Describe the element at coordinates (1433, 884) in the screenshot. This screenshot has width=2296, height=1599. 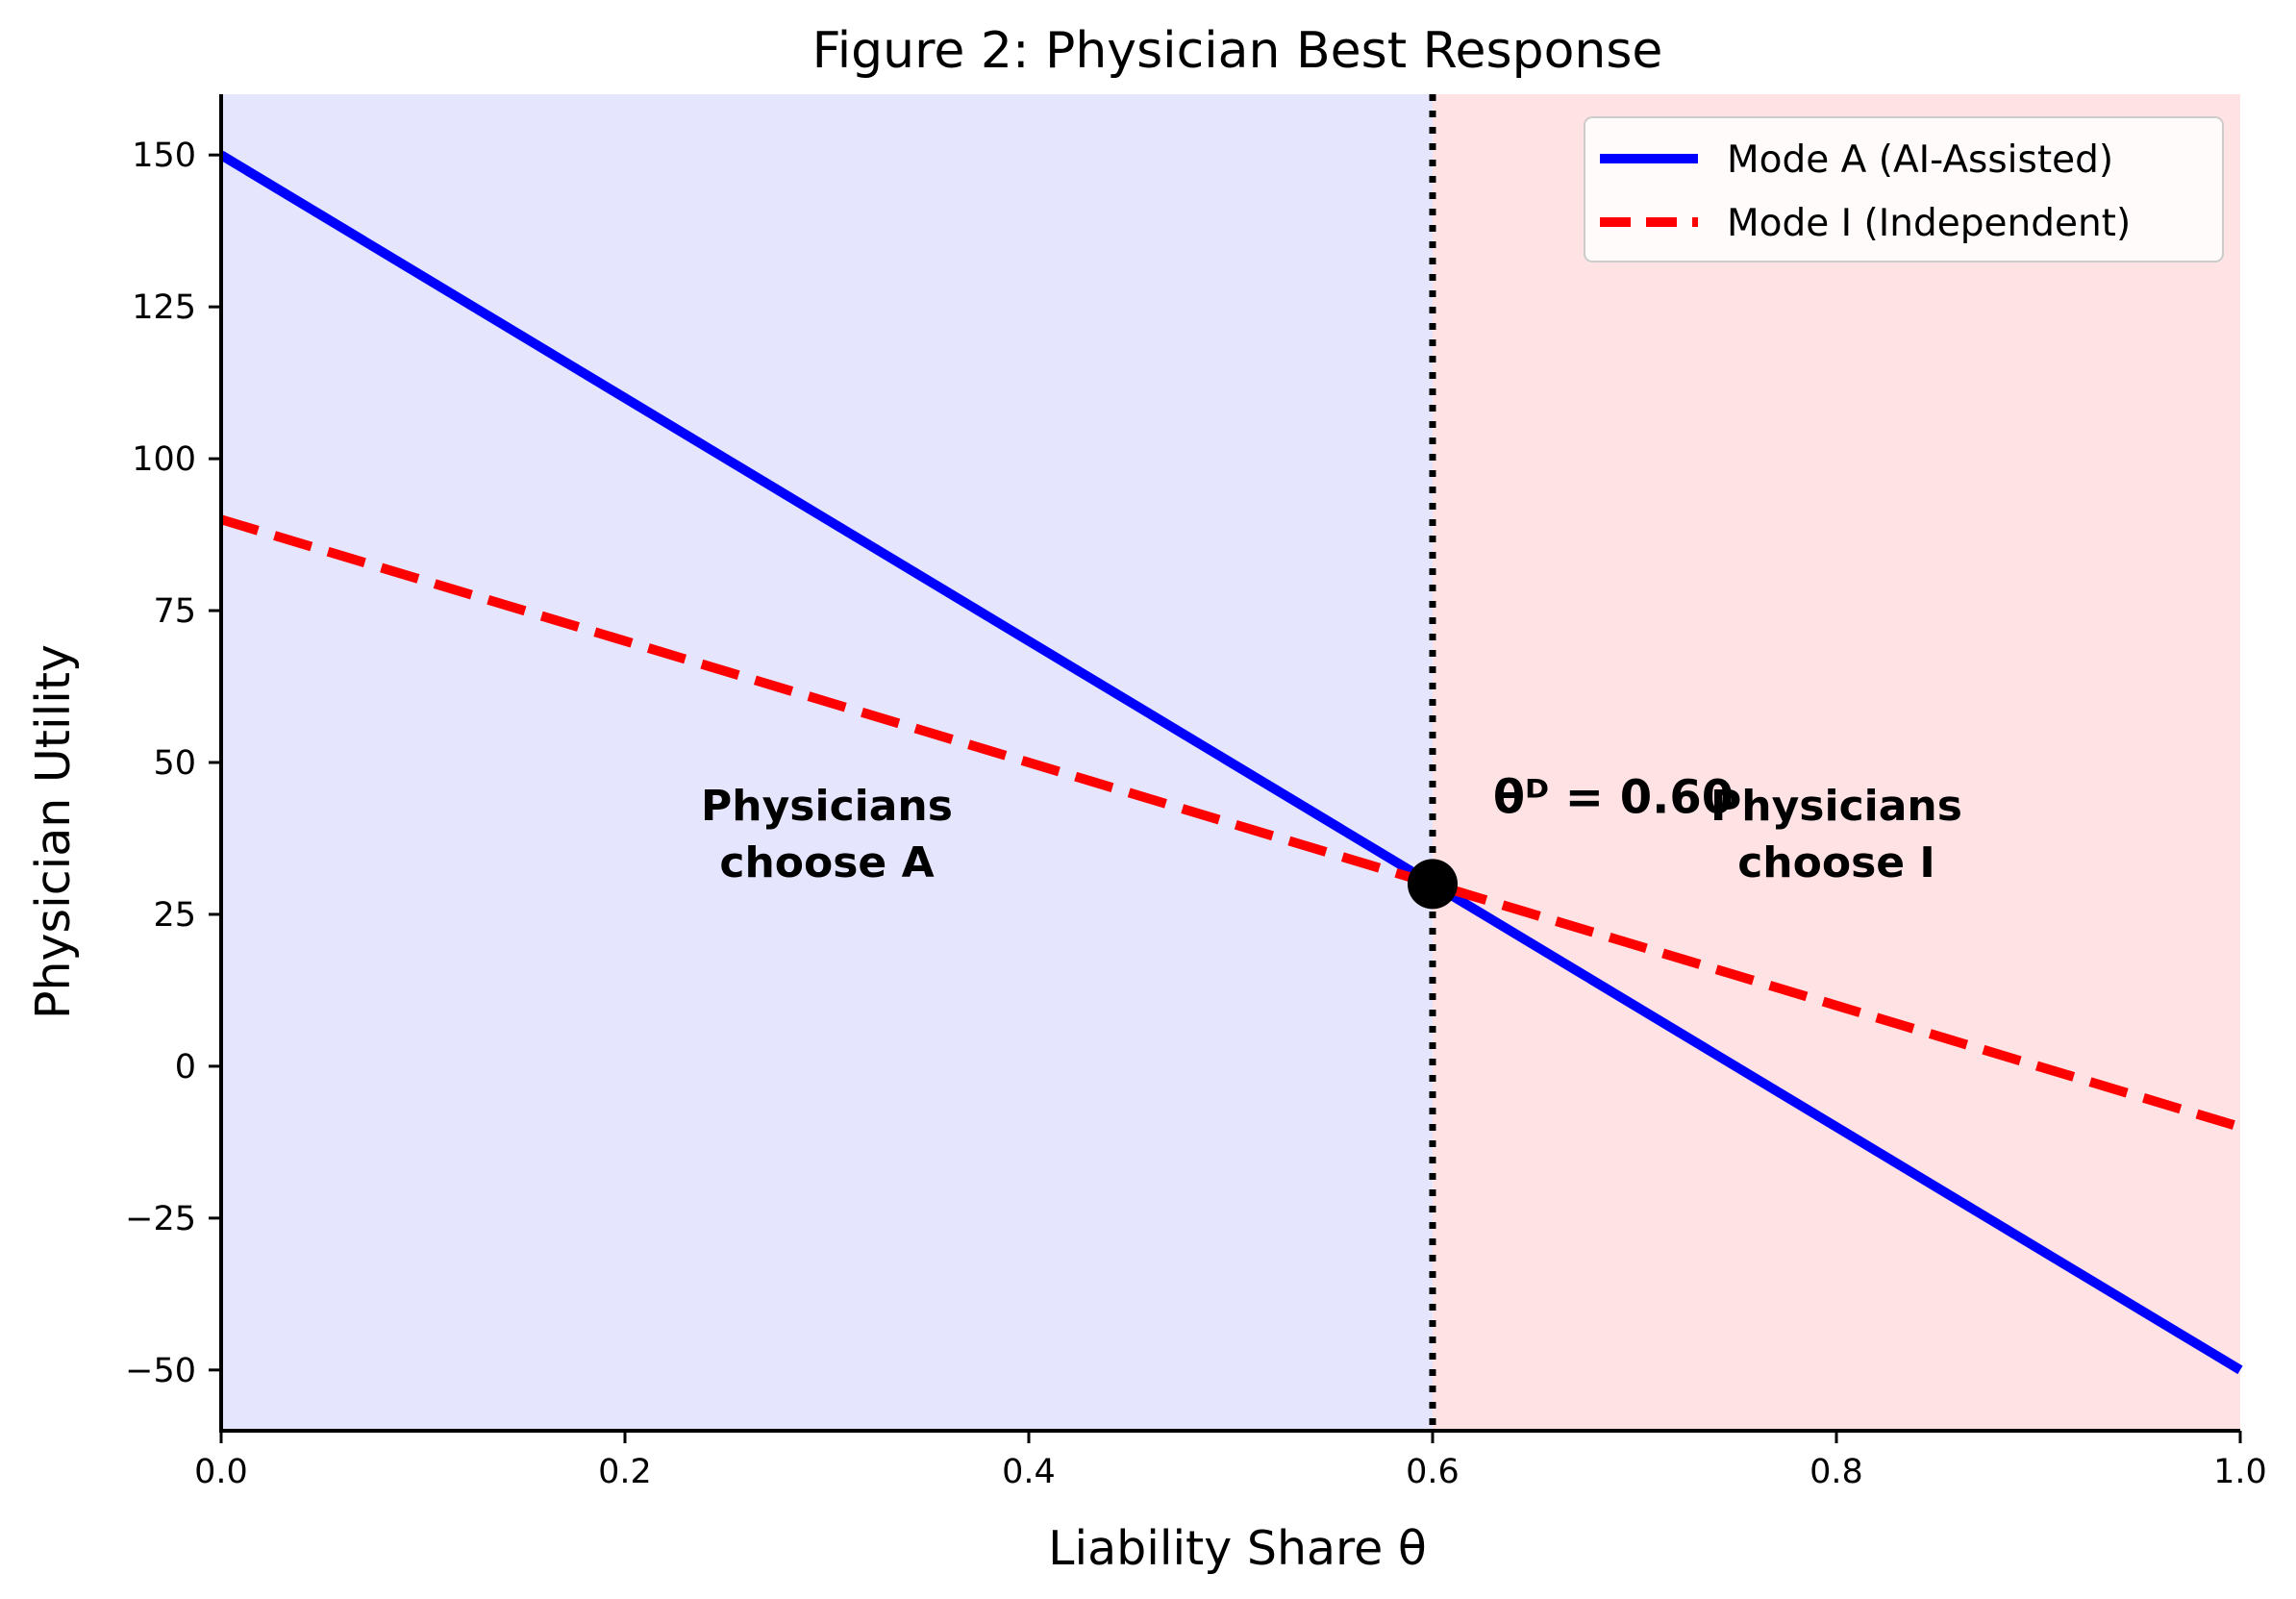
I see `intersection-point` at that location.